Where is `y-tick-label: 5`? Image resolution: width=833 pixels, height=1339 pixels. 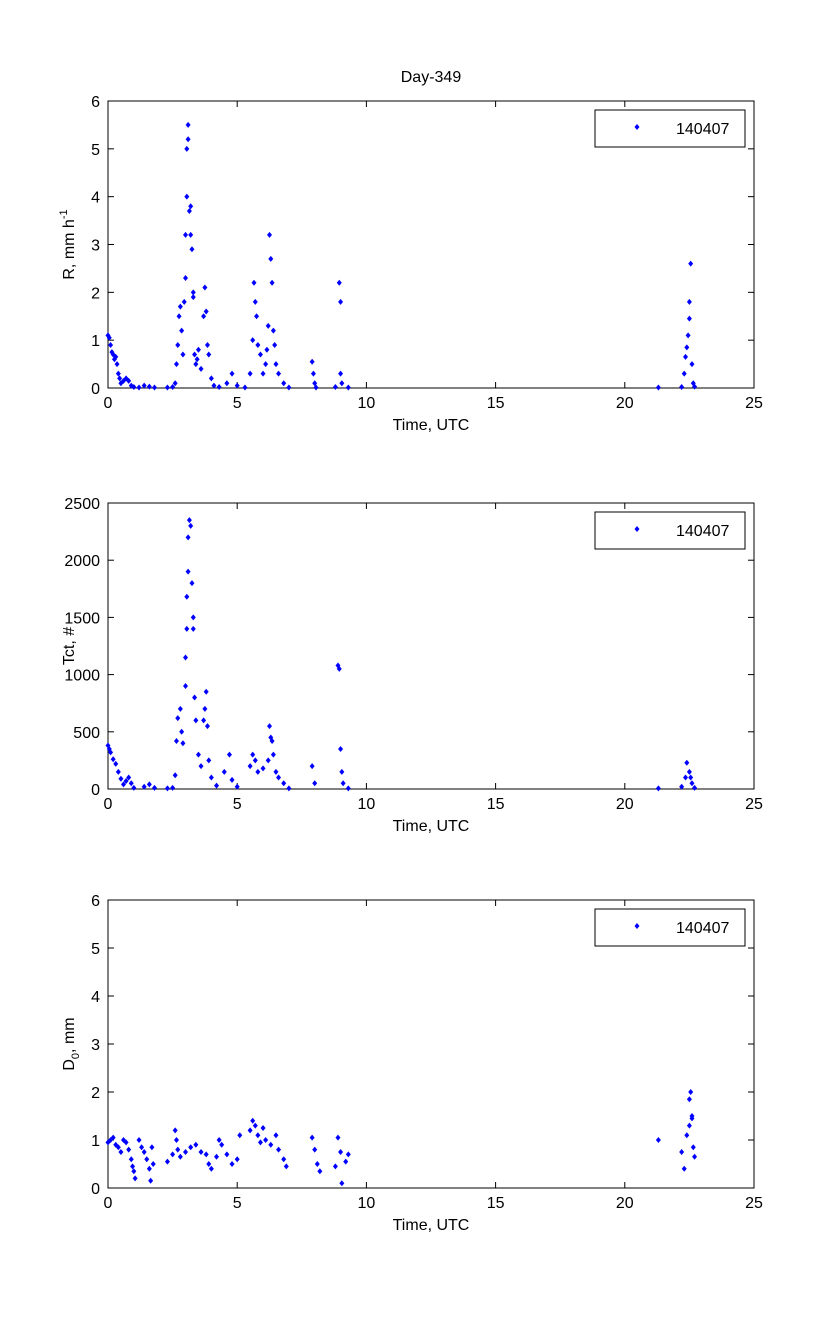 y-tick-label: 5 is located at coordinates (95, 150).